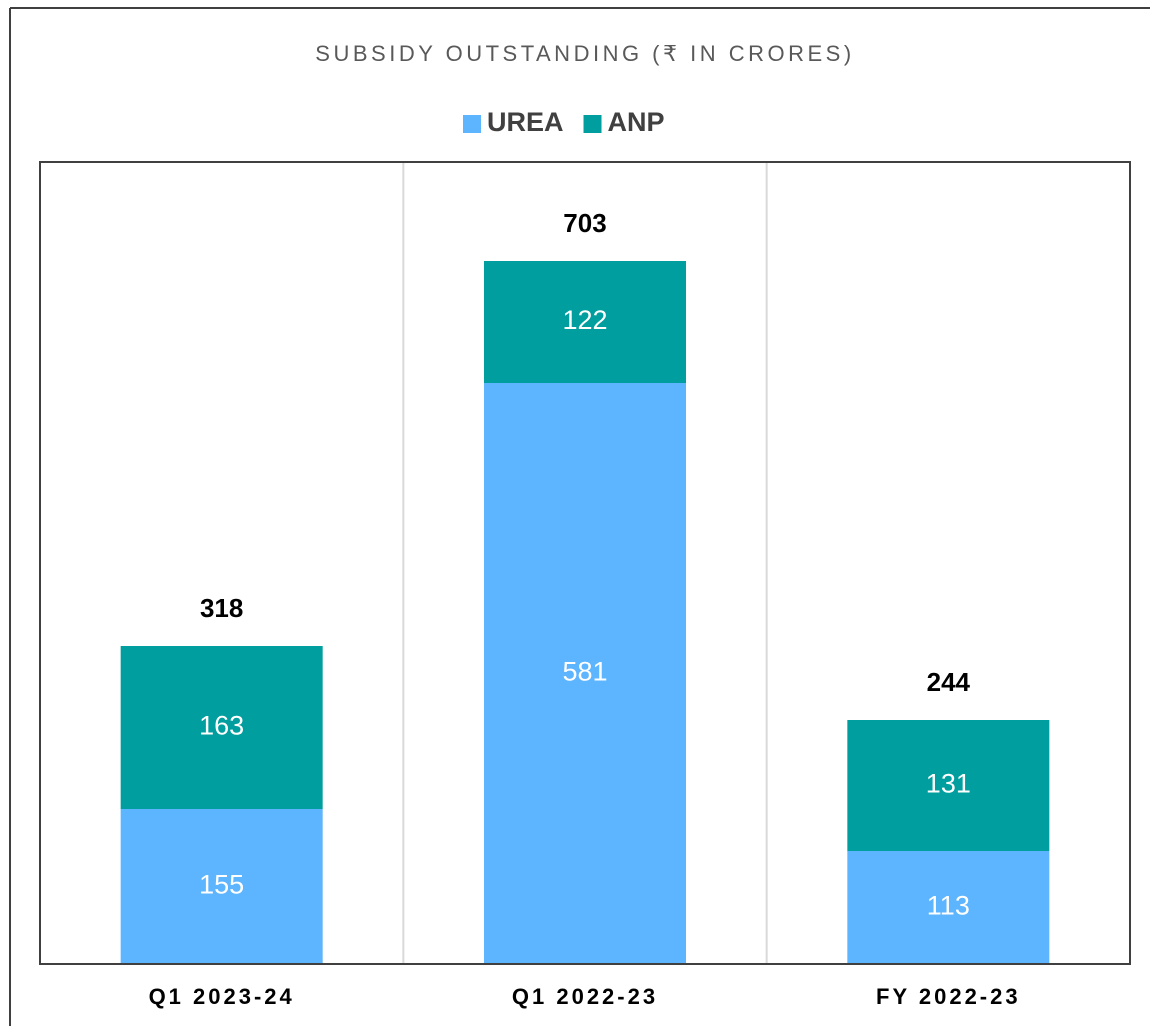 Image resolution: width=1150 pixels, height=1026 pixels. I want to click on total-label: 318, so click(221, 608).